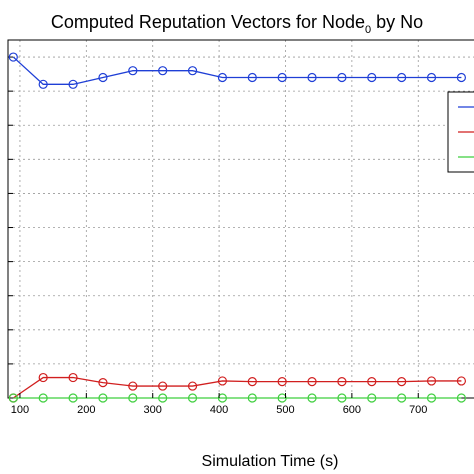 The width and height of the screenshot is (474, 474). Describe the element at coordinates (153, 410) in the screenshot. I see `x-tick-label-2: 300` at that location.